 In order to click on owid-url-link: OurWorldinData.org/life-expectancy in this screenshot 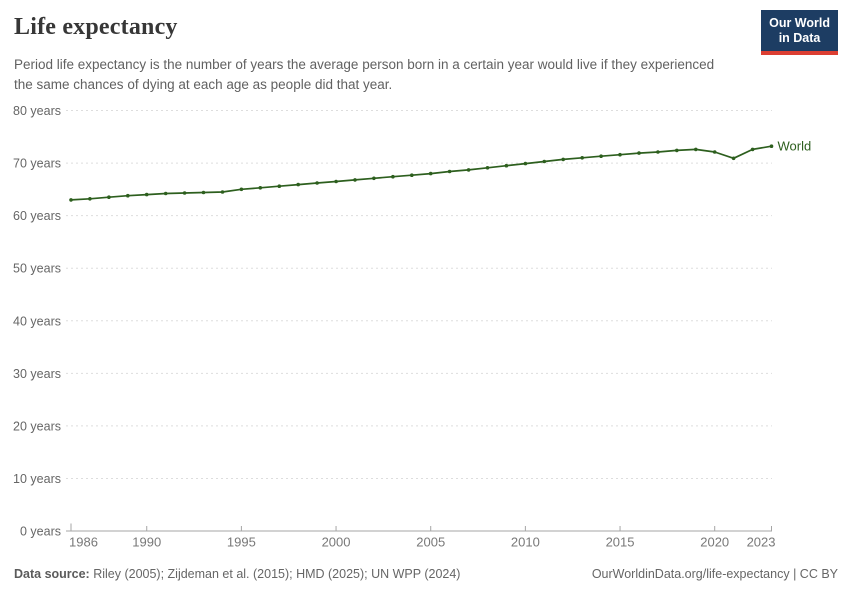, I will do `click(690, 574)`.